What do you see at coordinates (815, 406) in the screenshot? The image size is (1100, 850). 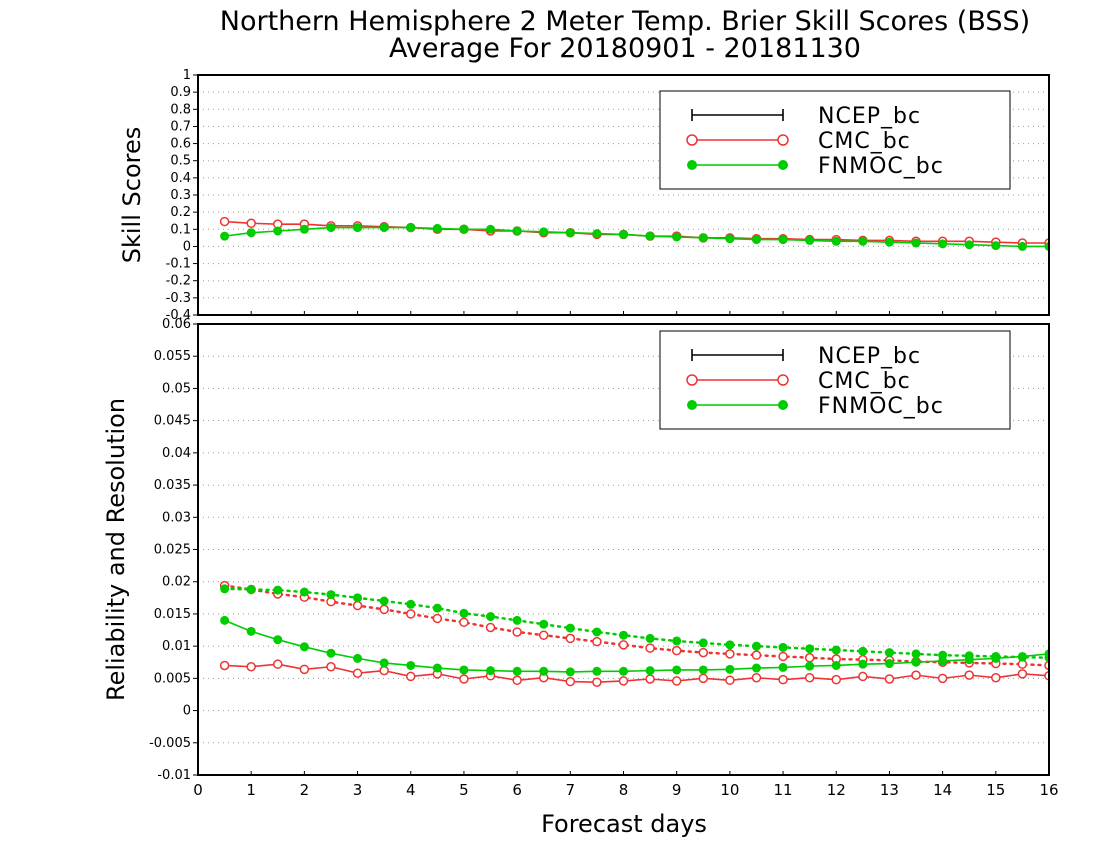 I see `legend-entry-FNMOC_bc: FNMOC_bc` at bounding box center [815, 406].